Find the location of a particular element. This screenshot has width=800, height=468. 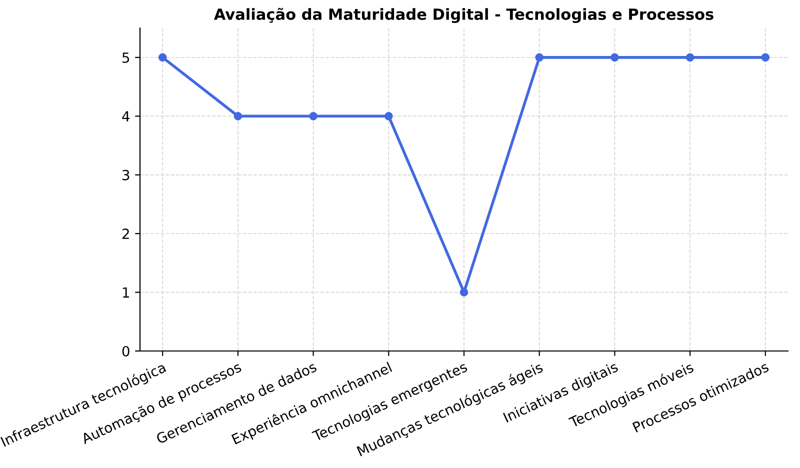

y-tick-label: 0 is located at coordinates (126, 351).